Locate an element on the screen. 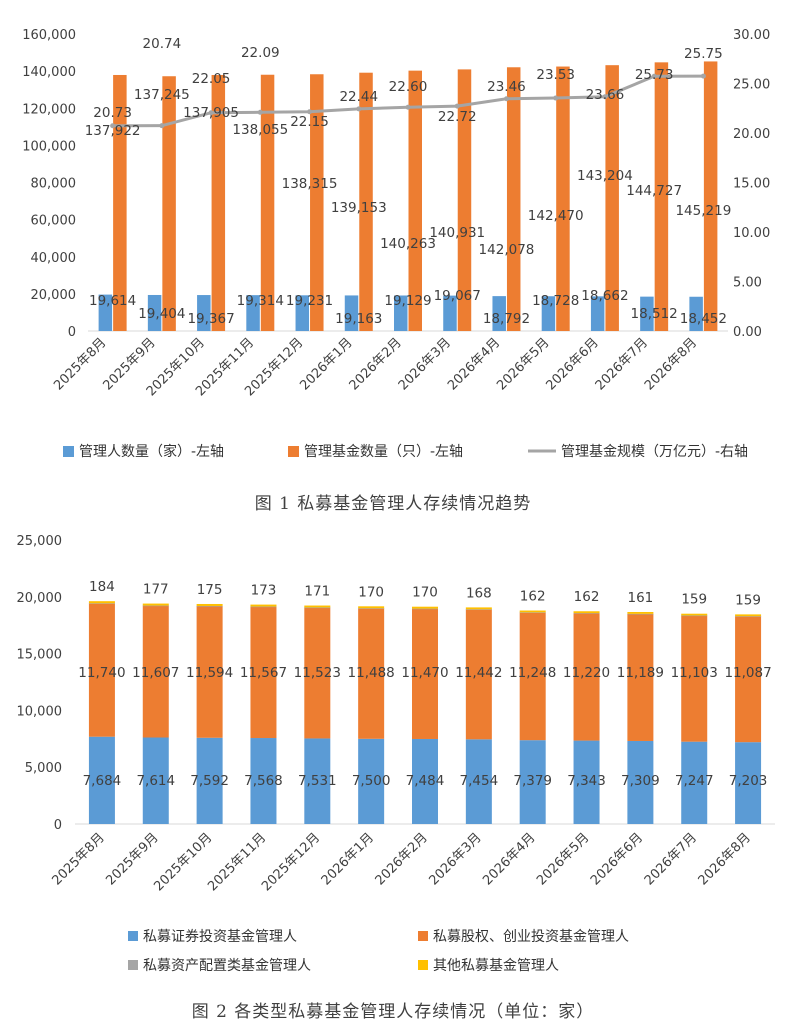  chart-2-label-other: 171 is located at coordinates (317, 592).